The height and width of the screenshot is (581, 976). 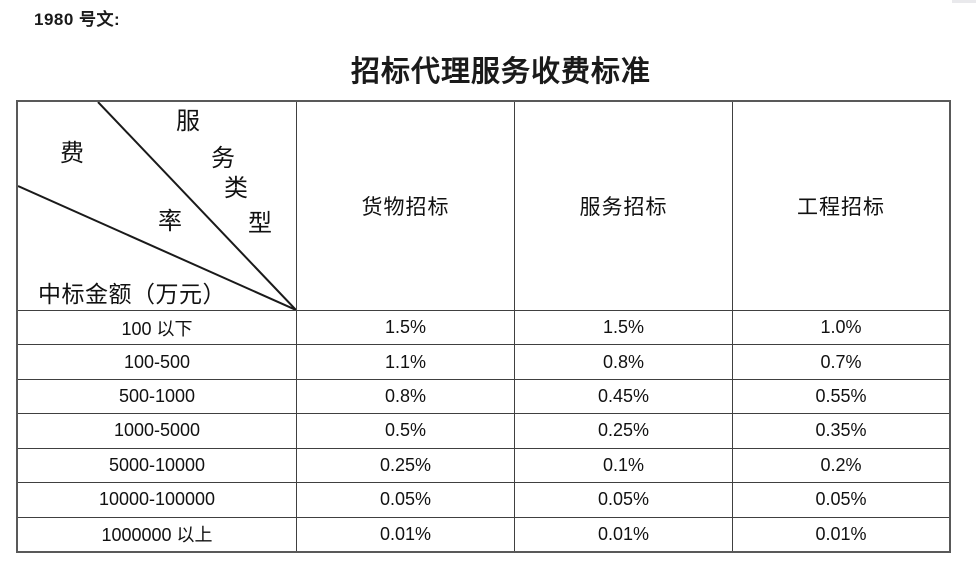 I want to click on table-corner-cell: 服 务 类 型 费 率 中标金额（万元）, so click(x=157, y=206).